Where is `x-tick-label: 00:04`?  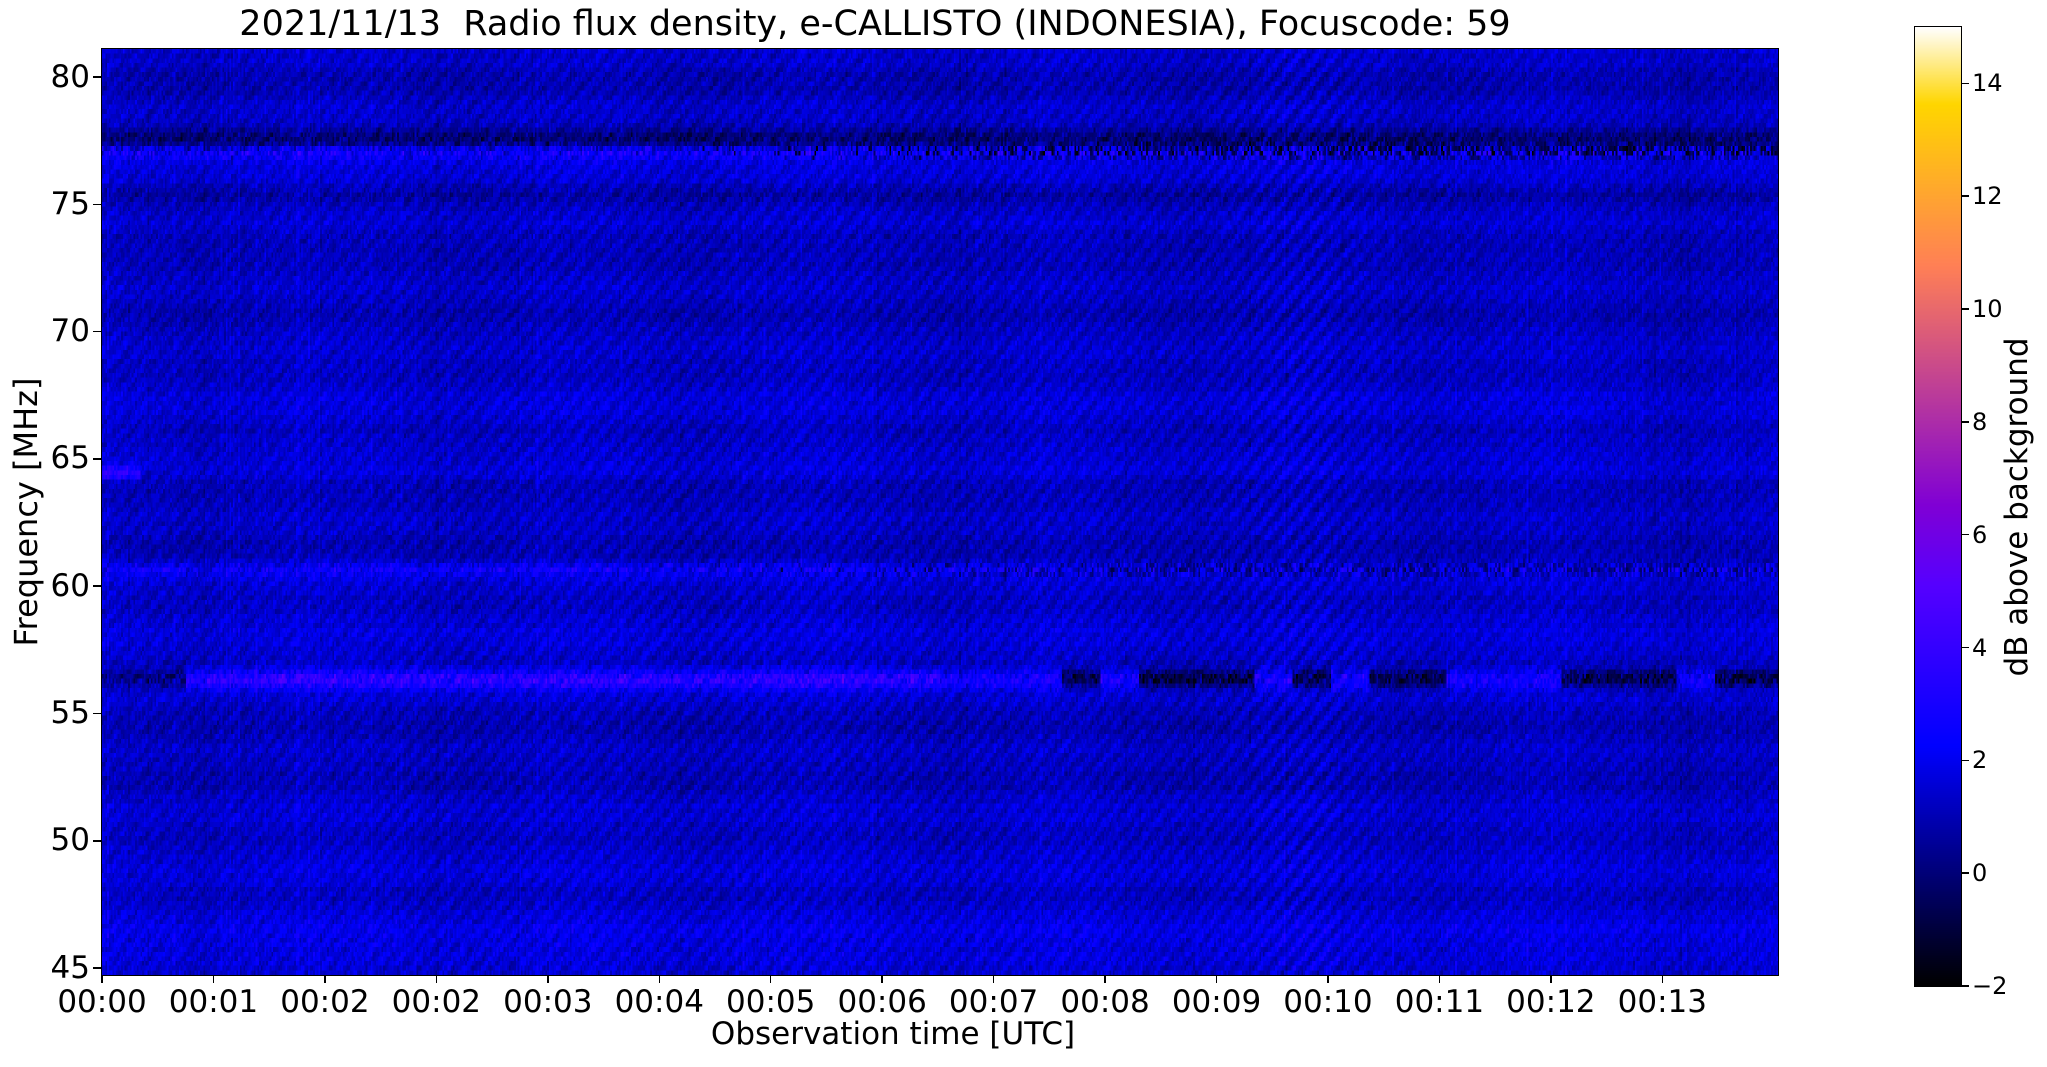
x-tick-label: 00:04 is located at coordinates (659, 1002).